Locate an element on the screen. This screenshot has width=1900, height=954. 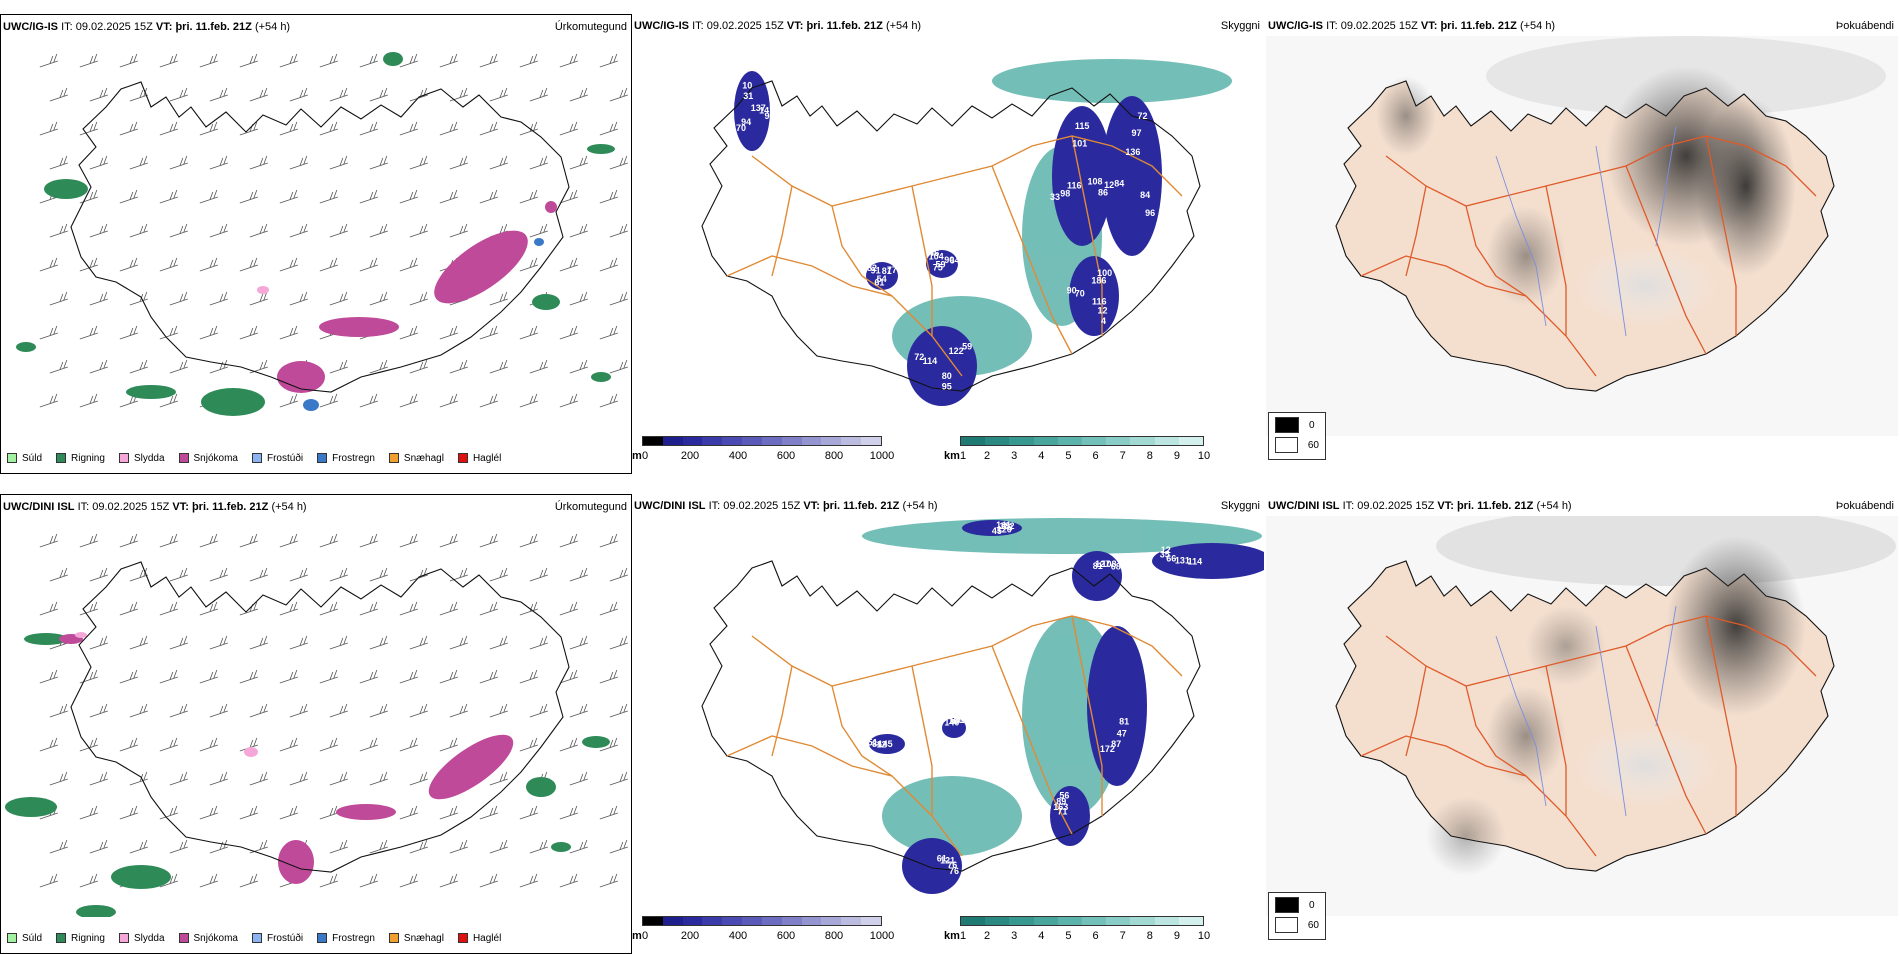
visibility-label: 84 is located at coordinates (877, 744).